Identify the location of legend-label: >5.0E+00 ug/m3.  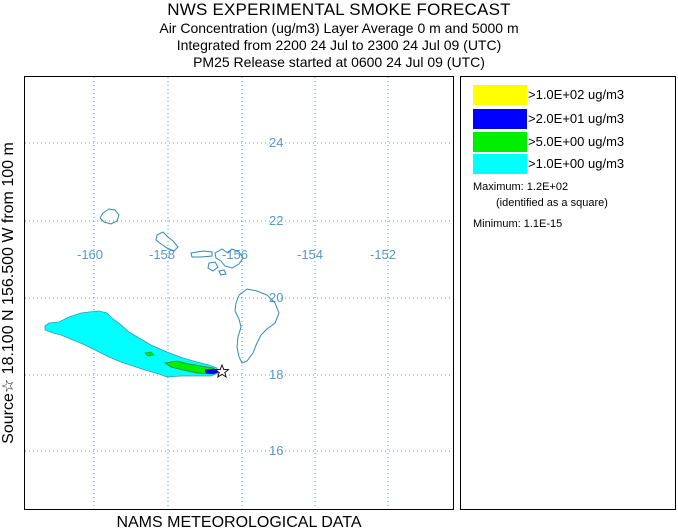
(576, 141).